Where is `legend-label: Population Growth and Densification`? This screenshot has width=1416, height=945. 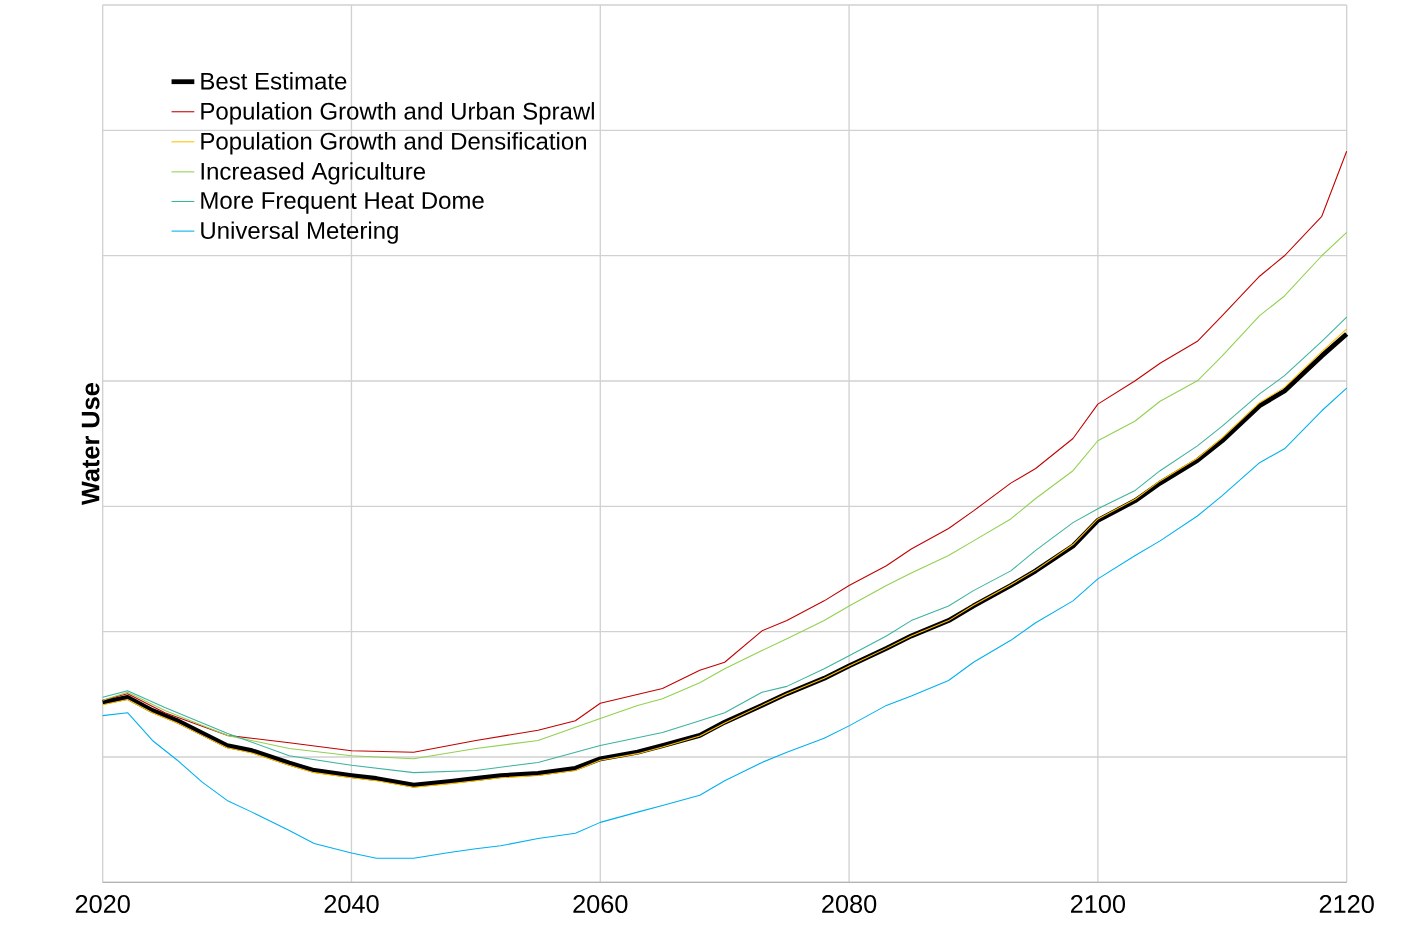
legend-label: Population Growth and Densification is located at coordinates (393, 143).